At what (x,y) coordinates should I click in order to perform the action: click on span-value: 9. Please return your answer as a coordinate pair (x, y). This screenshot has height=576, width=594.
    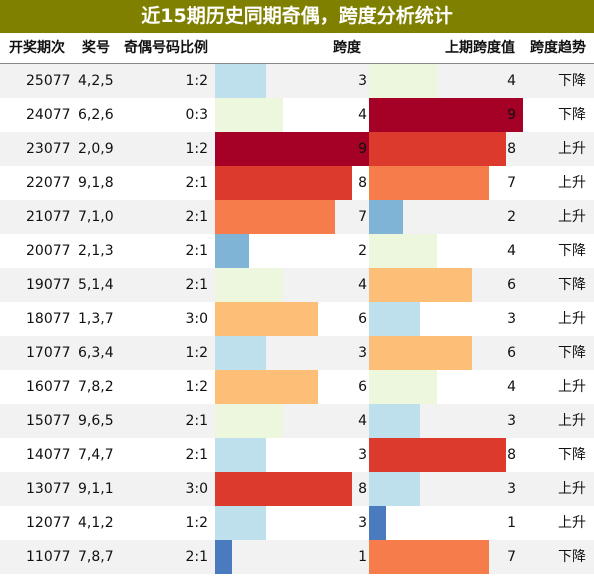
    Looking at the image, I should click on (362, 149).